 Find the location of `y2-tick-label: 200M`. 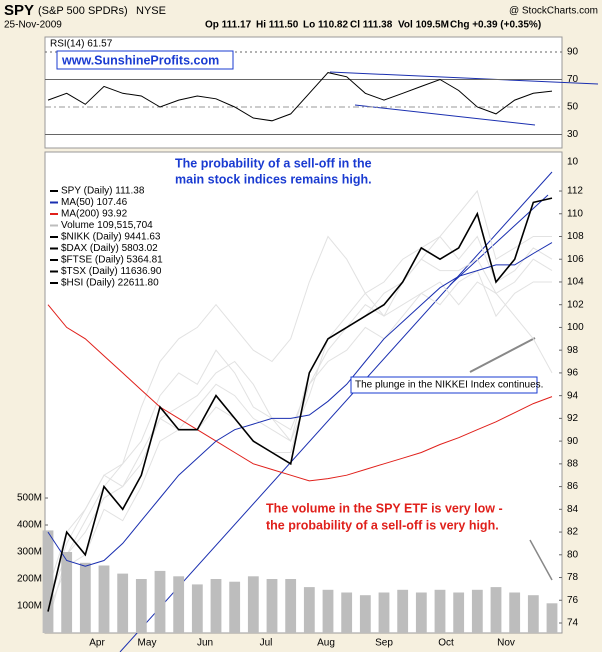

y2-tick-label: 200M is located at coordinates (29, 579).